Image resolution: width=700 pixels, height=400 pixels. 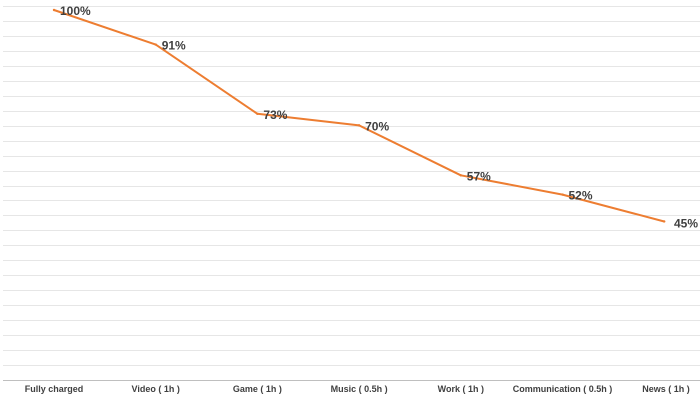 I want to click on x-tick-label: Game ( 1h ), so click(x=257, y=389).